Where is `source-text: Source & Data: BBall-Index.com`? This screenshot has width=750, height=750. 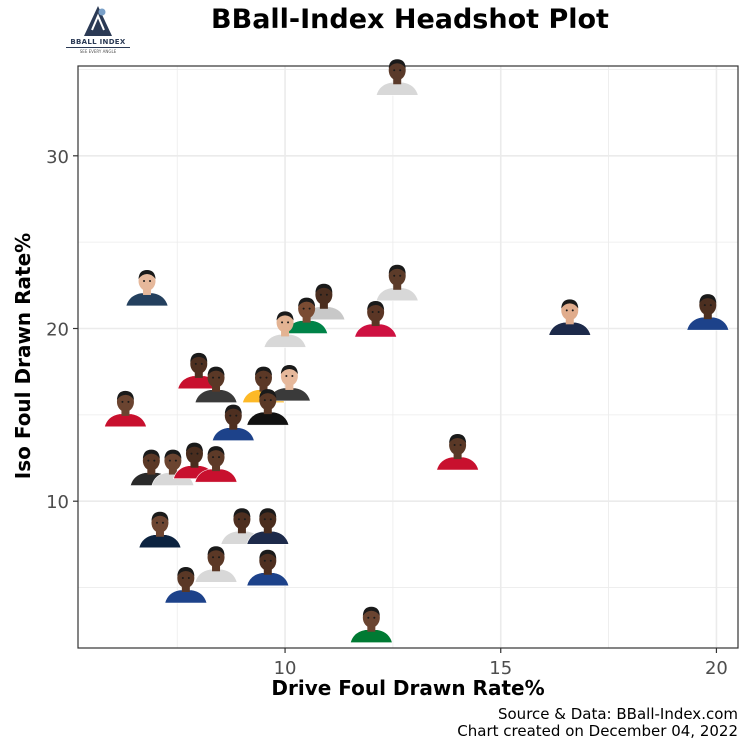 source-text: Source & Data: BBall-Index.com is located at coordinates (617, 714).